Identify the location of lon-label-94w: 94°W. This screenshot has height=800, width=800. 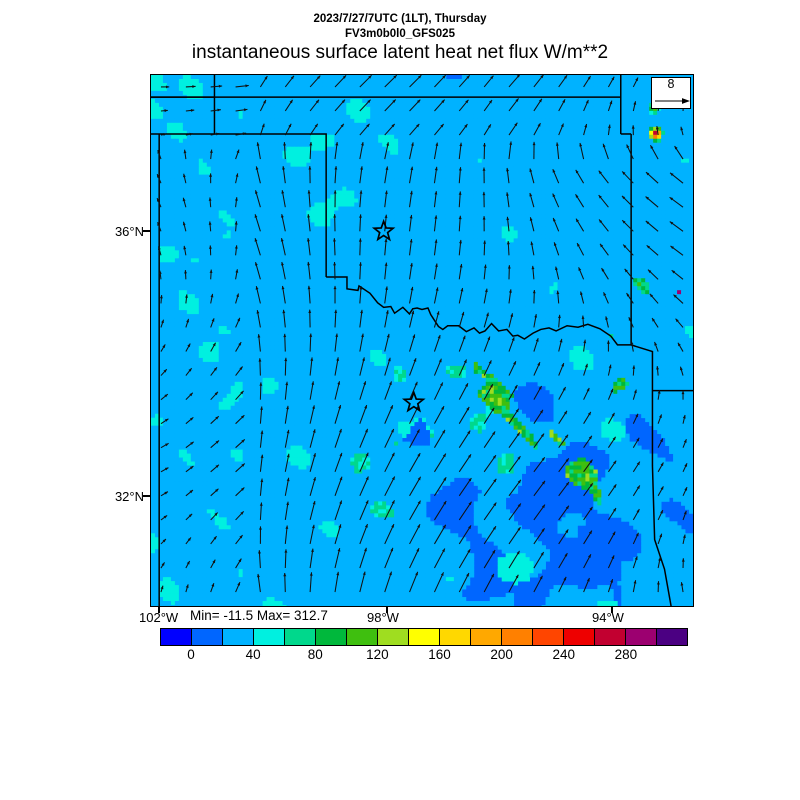
(608, 617).